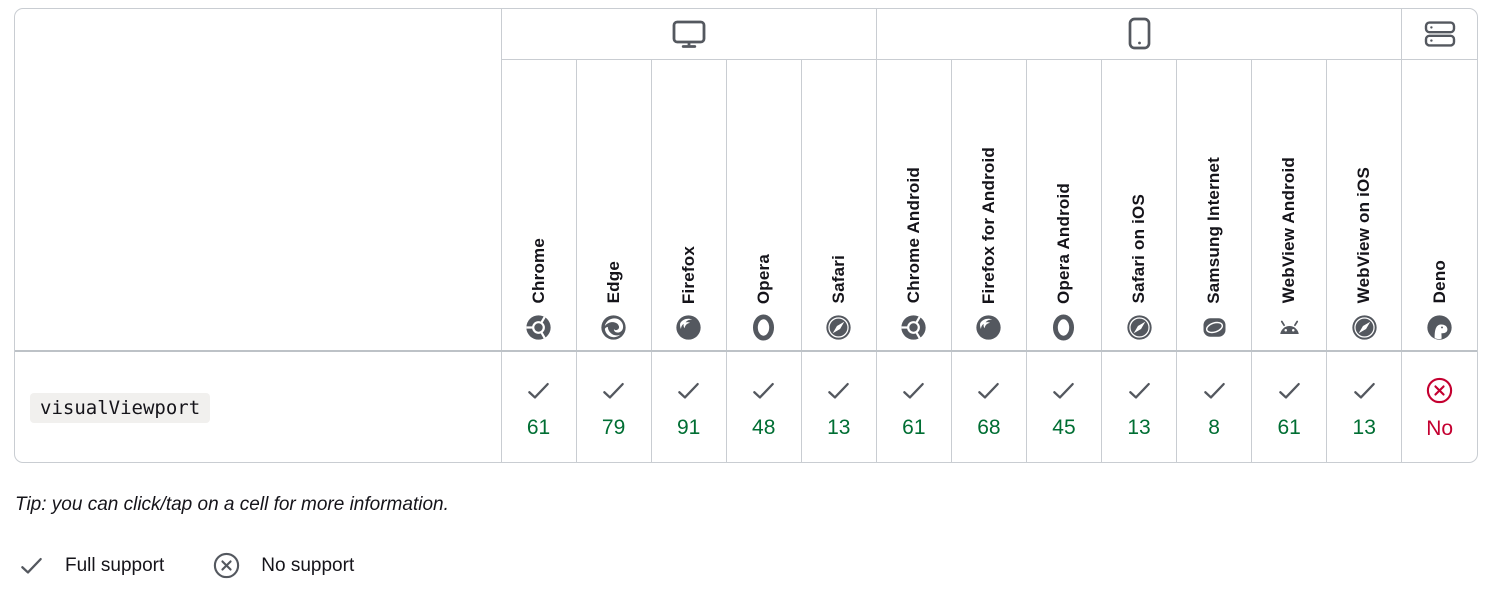 This screenshot has height=606, width=1510. I want to click on support-yes: 68, so click(989, 407).